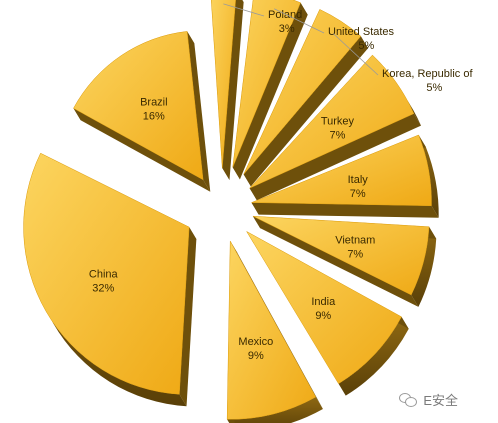 The height and width of the screenshot is (423, 498). I want to click on slice-label-mexico: Mexico, so click(255, 342).